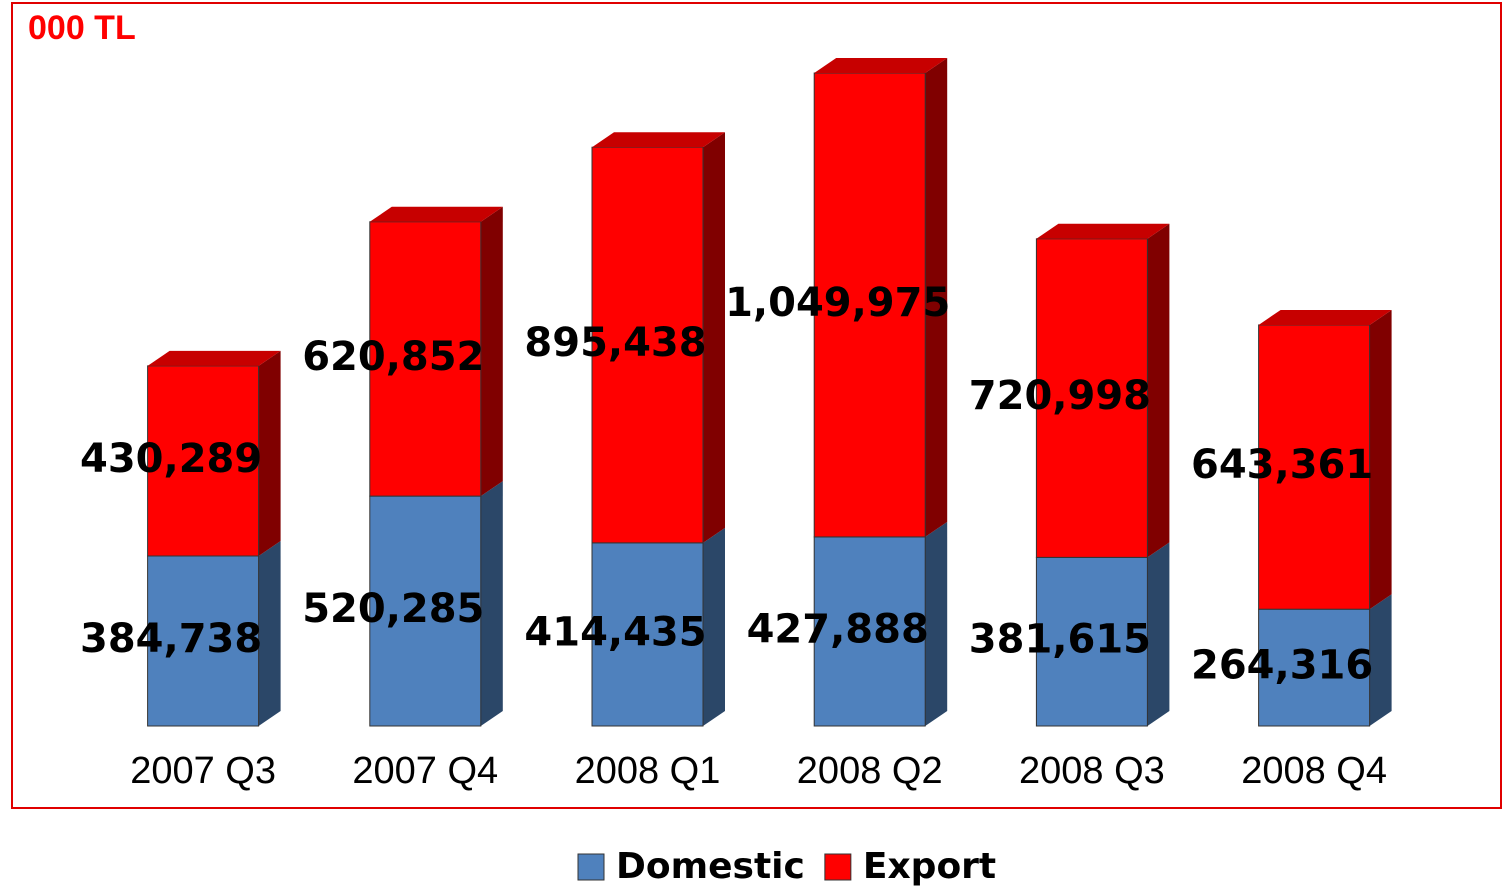  I want to click on data-label: 414,435, so click(615, 632).